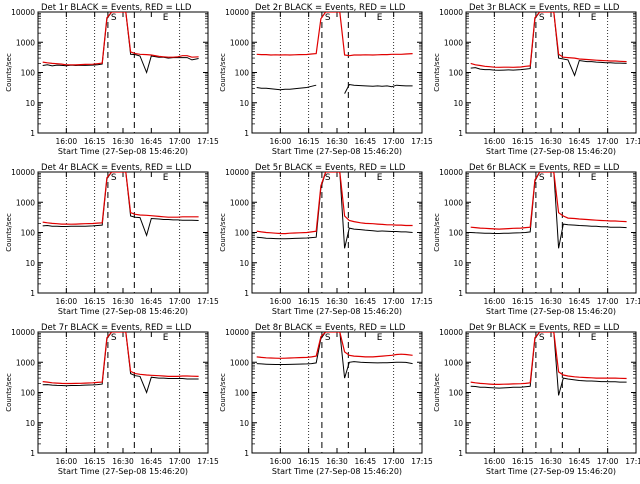  I want to click on panel-title: Det 9r BLACK = Events, RED = LLD, so click(544, 328).